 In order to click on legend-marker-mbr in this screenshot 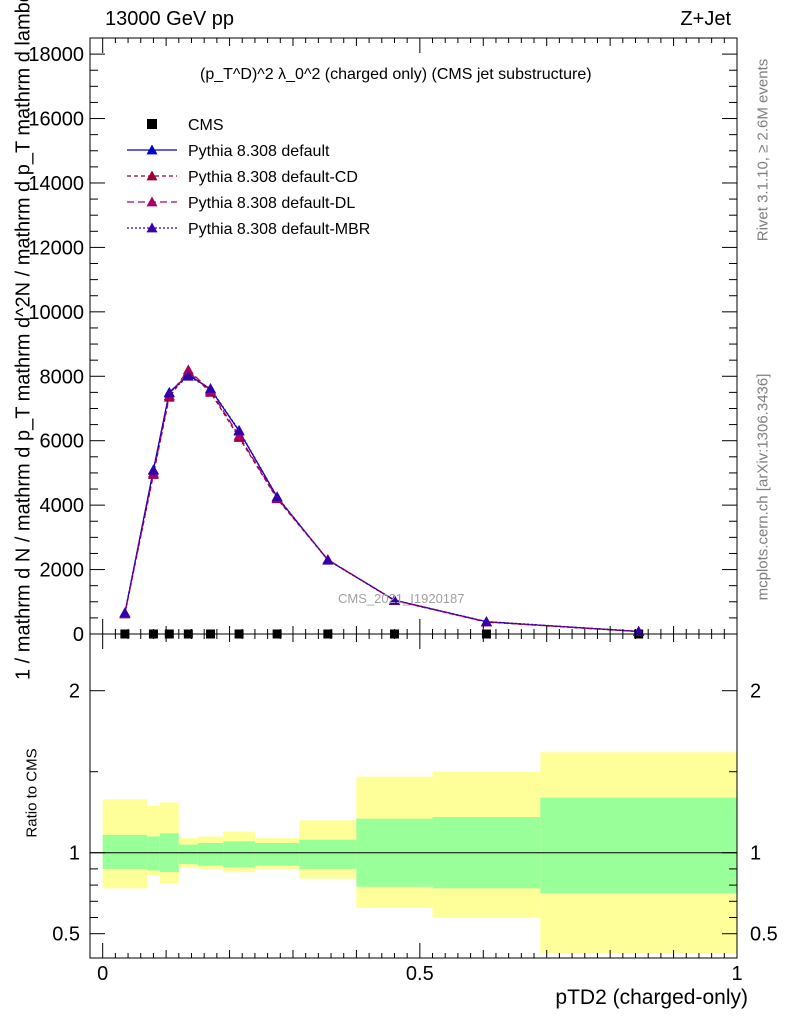, I will do `click(152, 227)`.